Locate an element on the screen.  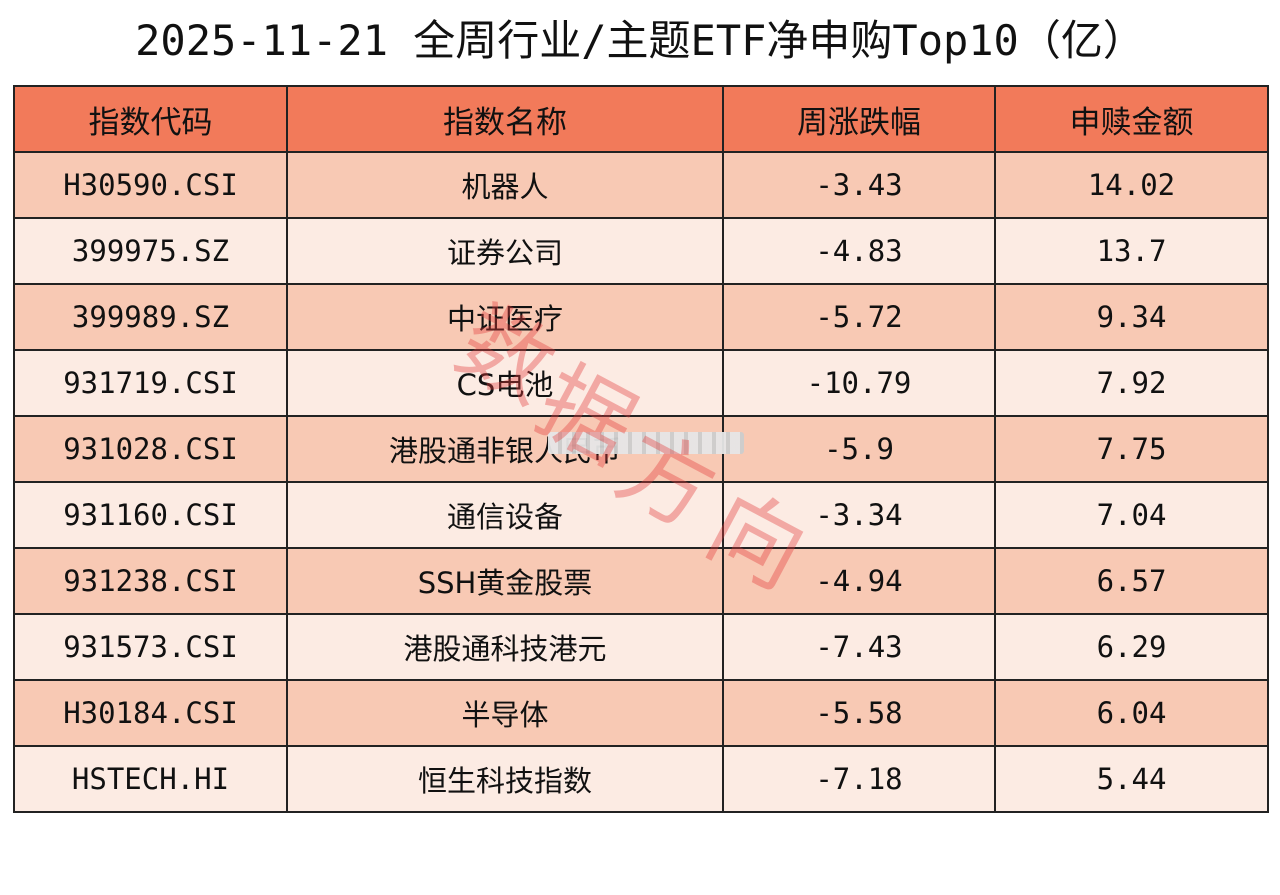
cell-weekly-change: -4.94 is located at coordinates (859, 581).